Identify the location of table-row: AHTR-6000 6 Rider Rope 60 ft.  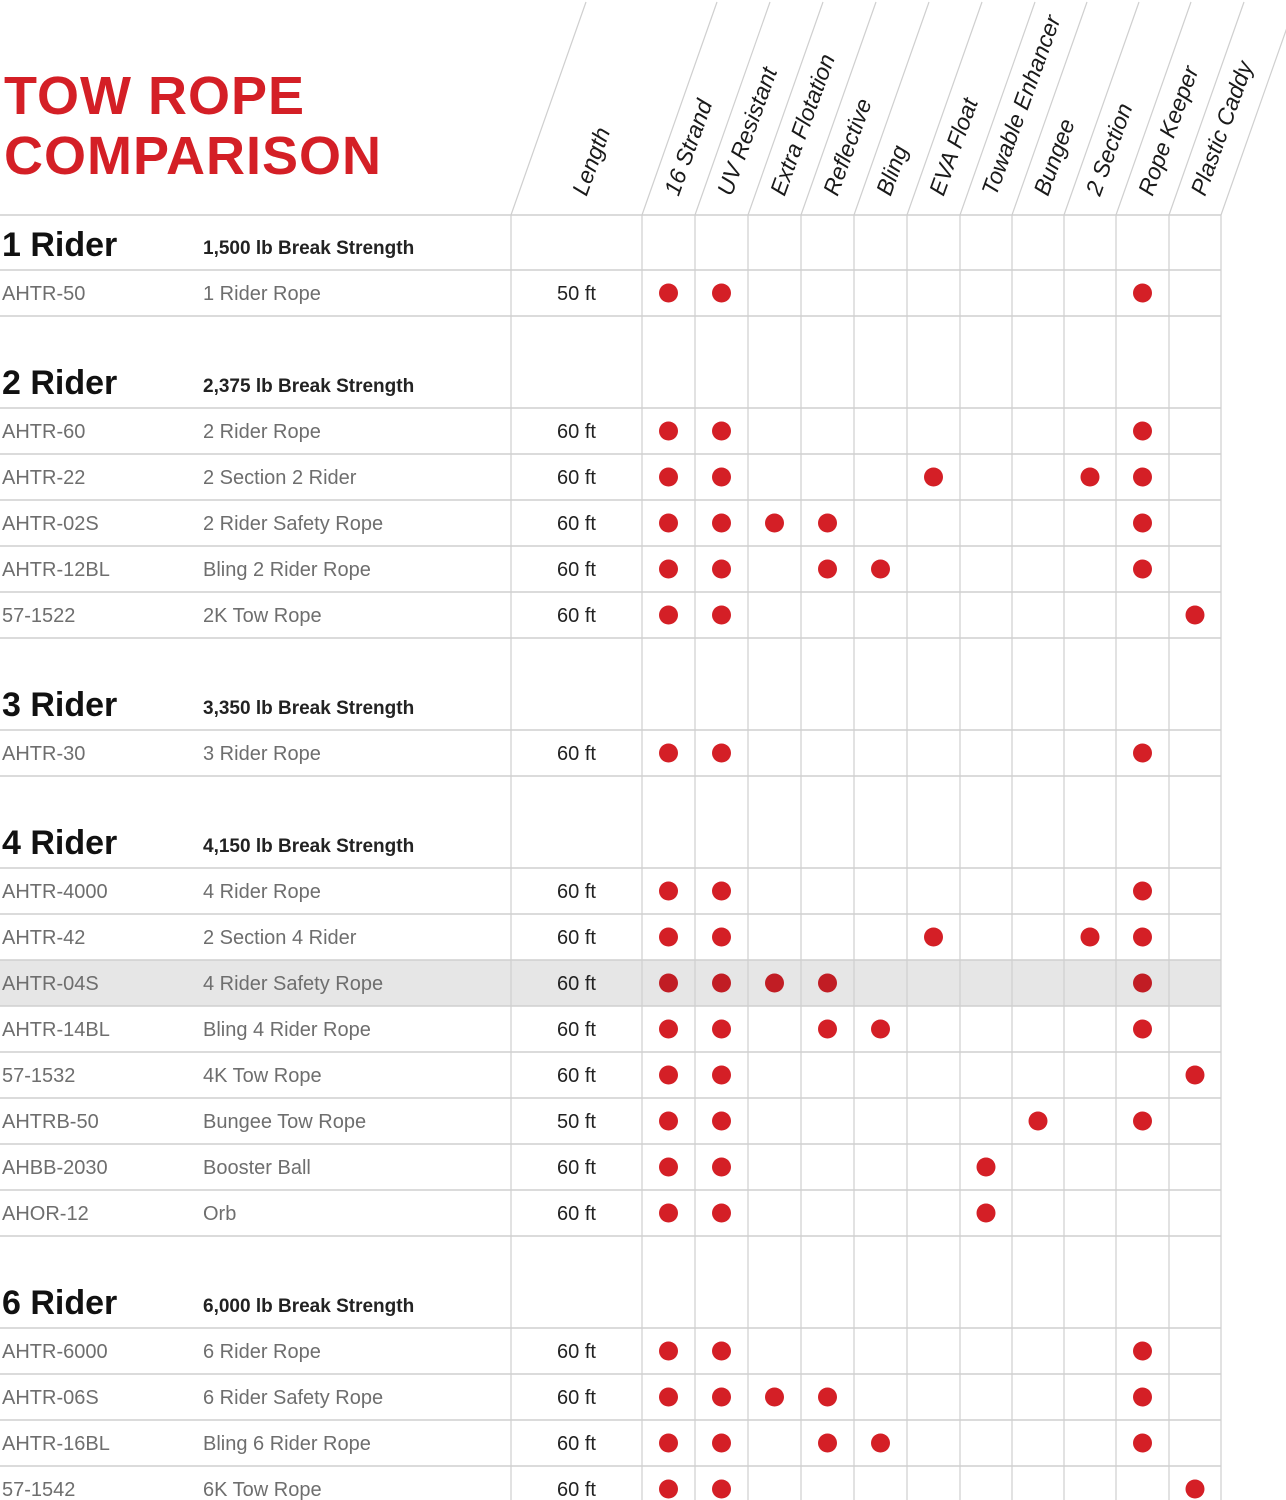
(577, 1352).